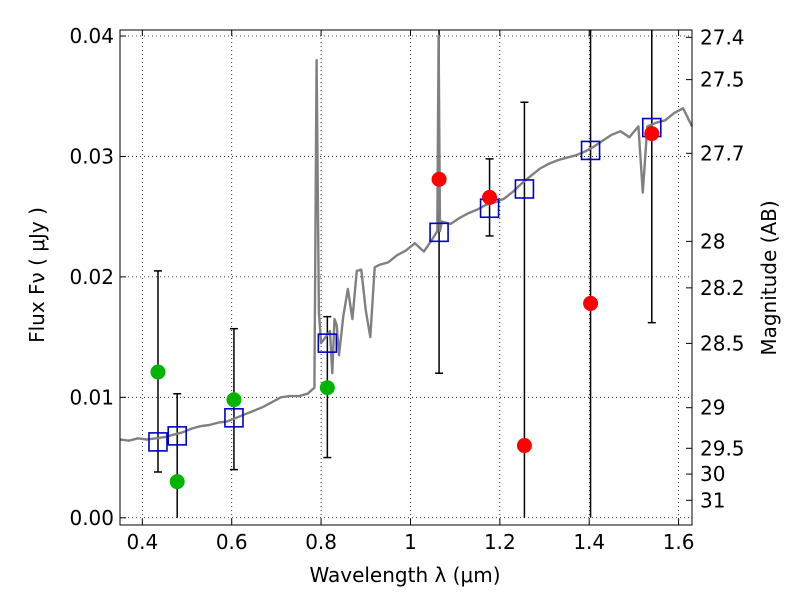  Describe the element at coordinates (769, 277) in the screenshot. I see `y-axis-right-label: Magnitude (AB)` at that location.